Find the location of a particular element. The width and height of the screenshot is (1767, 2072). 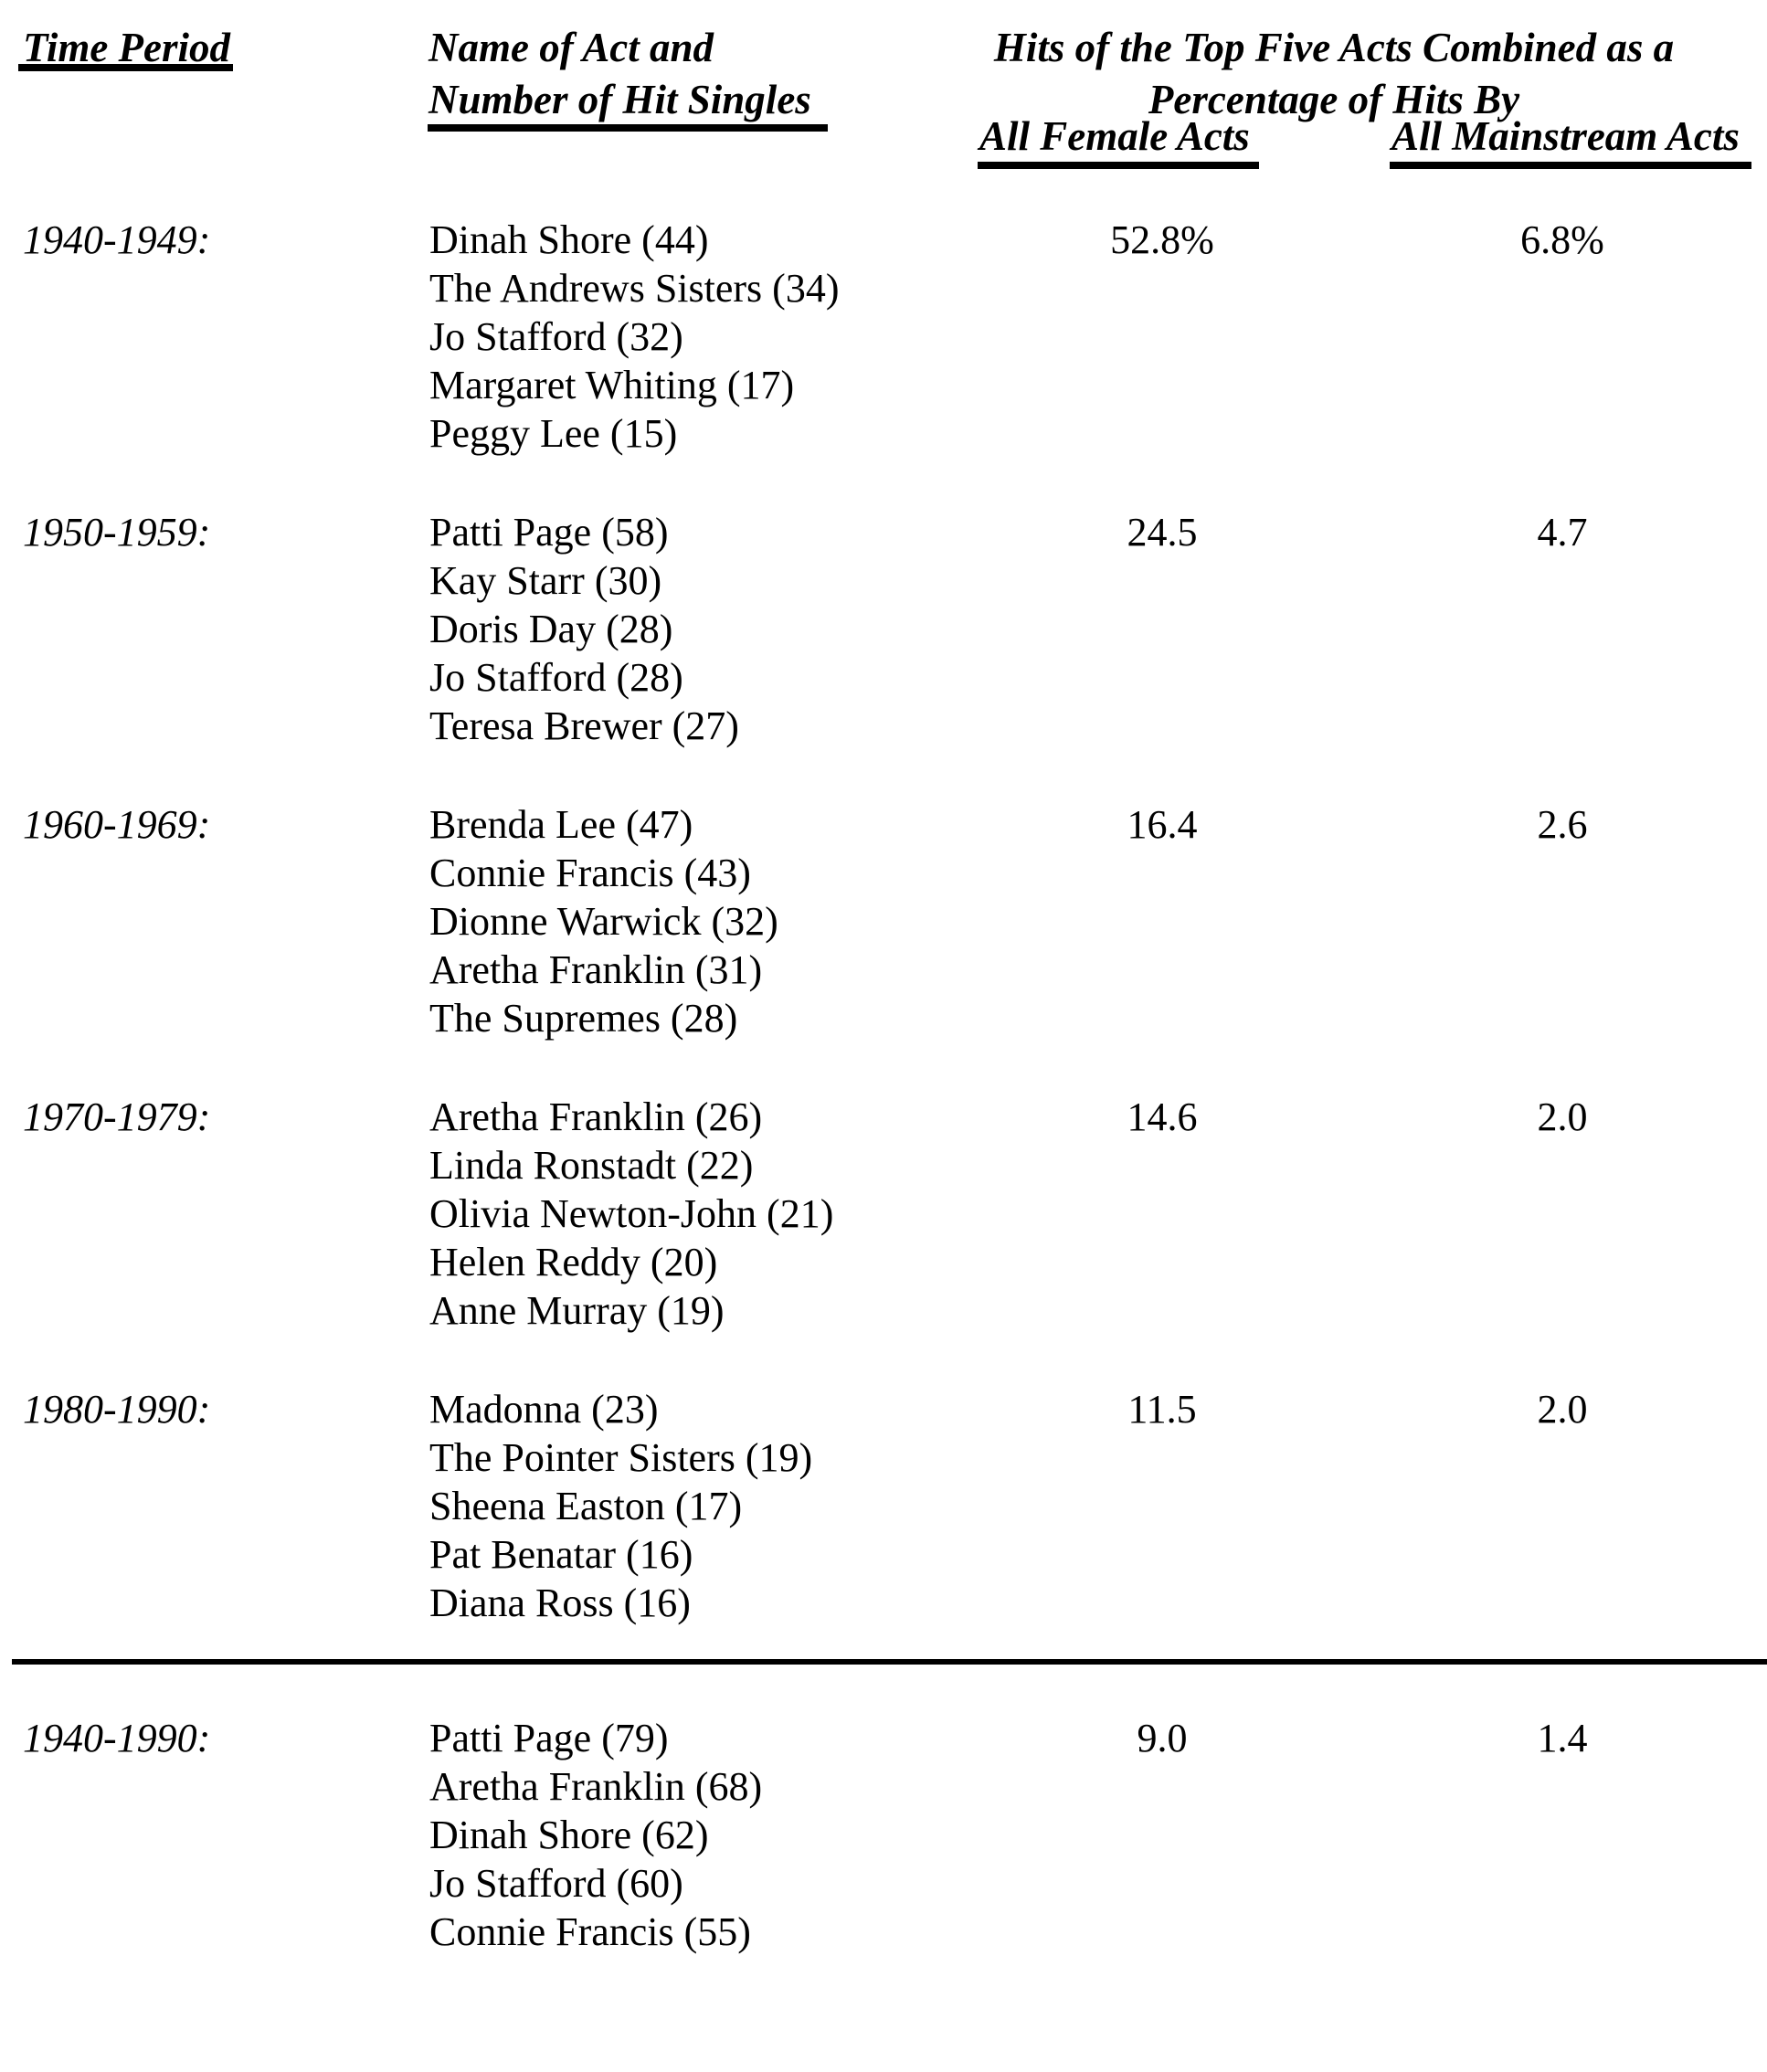

act-line: Peggy Lee (15) is located at coordinates (553, 433).